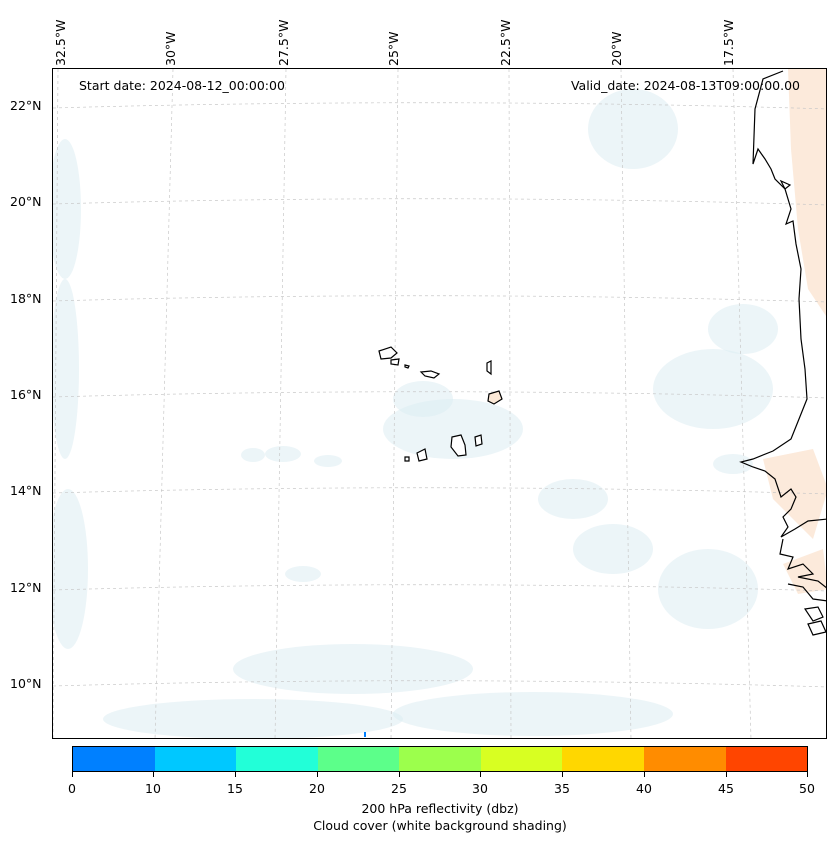  Describe the element at coordinates (644, 788) in the screenshot. I see `colorbar-tick-label: 40` at that location.